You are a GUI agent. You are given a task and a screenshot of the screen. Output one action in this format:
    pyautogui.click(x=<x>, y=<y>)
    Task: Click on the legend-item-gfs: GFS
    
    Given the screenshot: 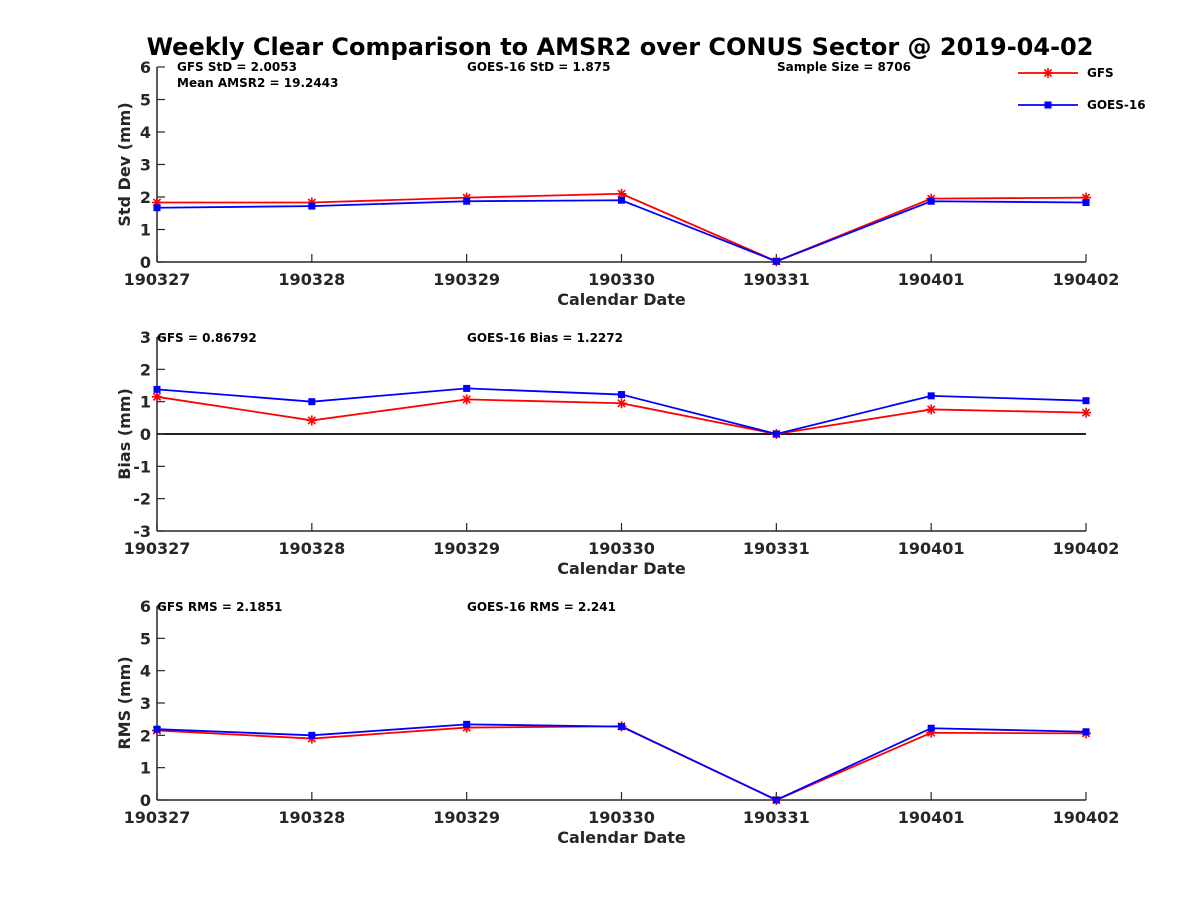 What is the action you would take?
    pyautogui.click(x=1066, y=73)
    